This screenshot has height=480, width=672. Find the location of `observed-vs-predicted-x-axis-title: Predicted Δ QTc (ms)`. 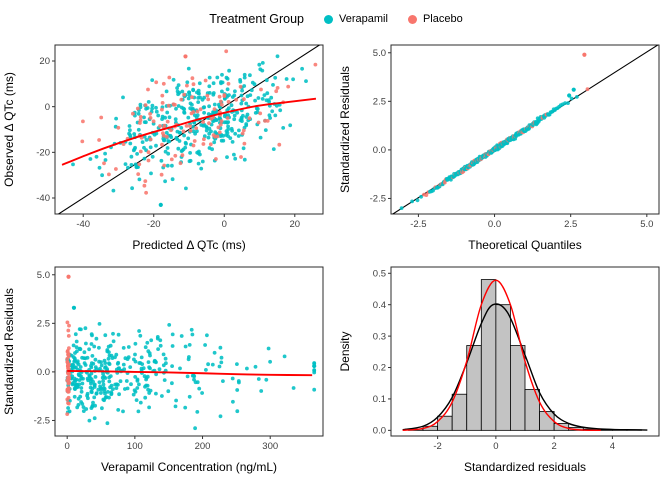

observed-vs-predicted-x-axis-title: Predicted Δ QTc (ms) is located at coordinates (188, 245).